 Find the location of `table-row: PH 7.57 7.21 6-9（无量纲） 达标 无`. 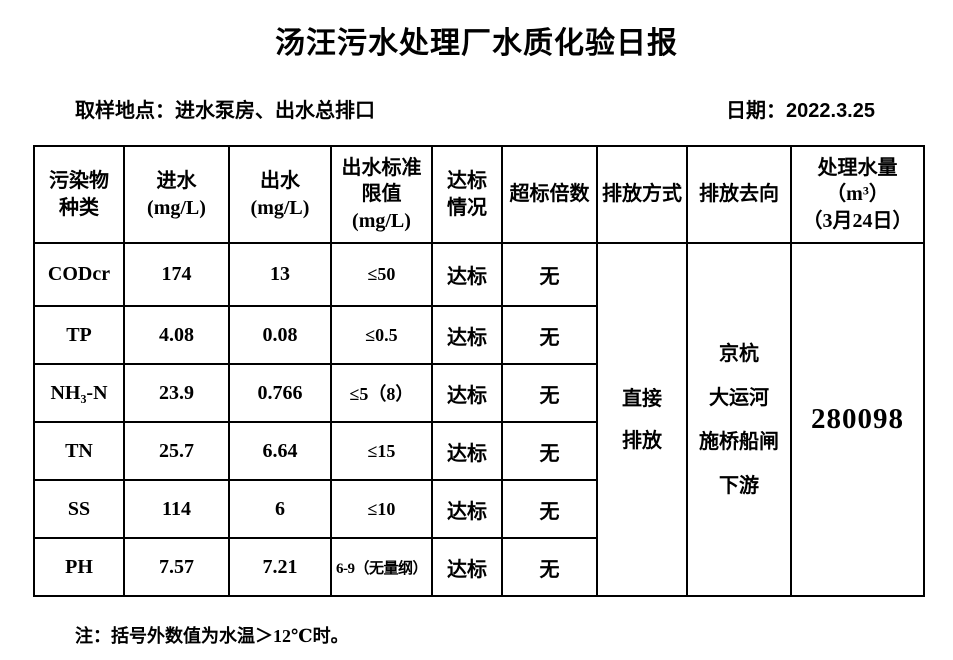

table-row: PH 7.57 7.21 6-9（无量纲） 达标 无 is located at coordinates (478, 567).